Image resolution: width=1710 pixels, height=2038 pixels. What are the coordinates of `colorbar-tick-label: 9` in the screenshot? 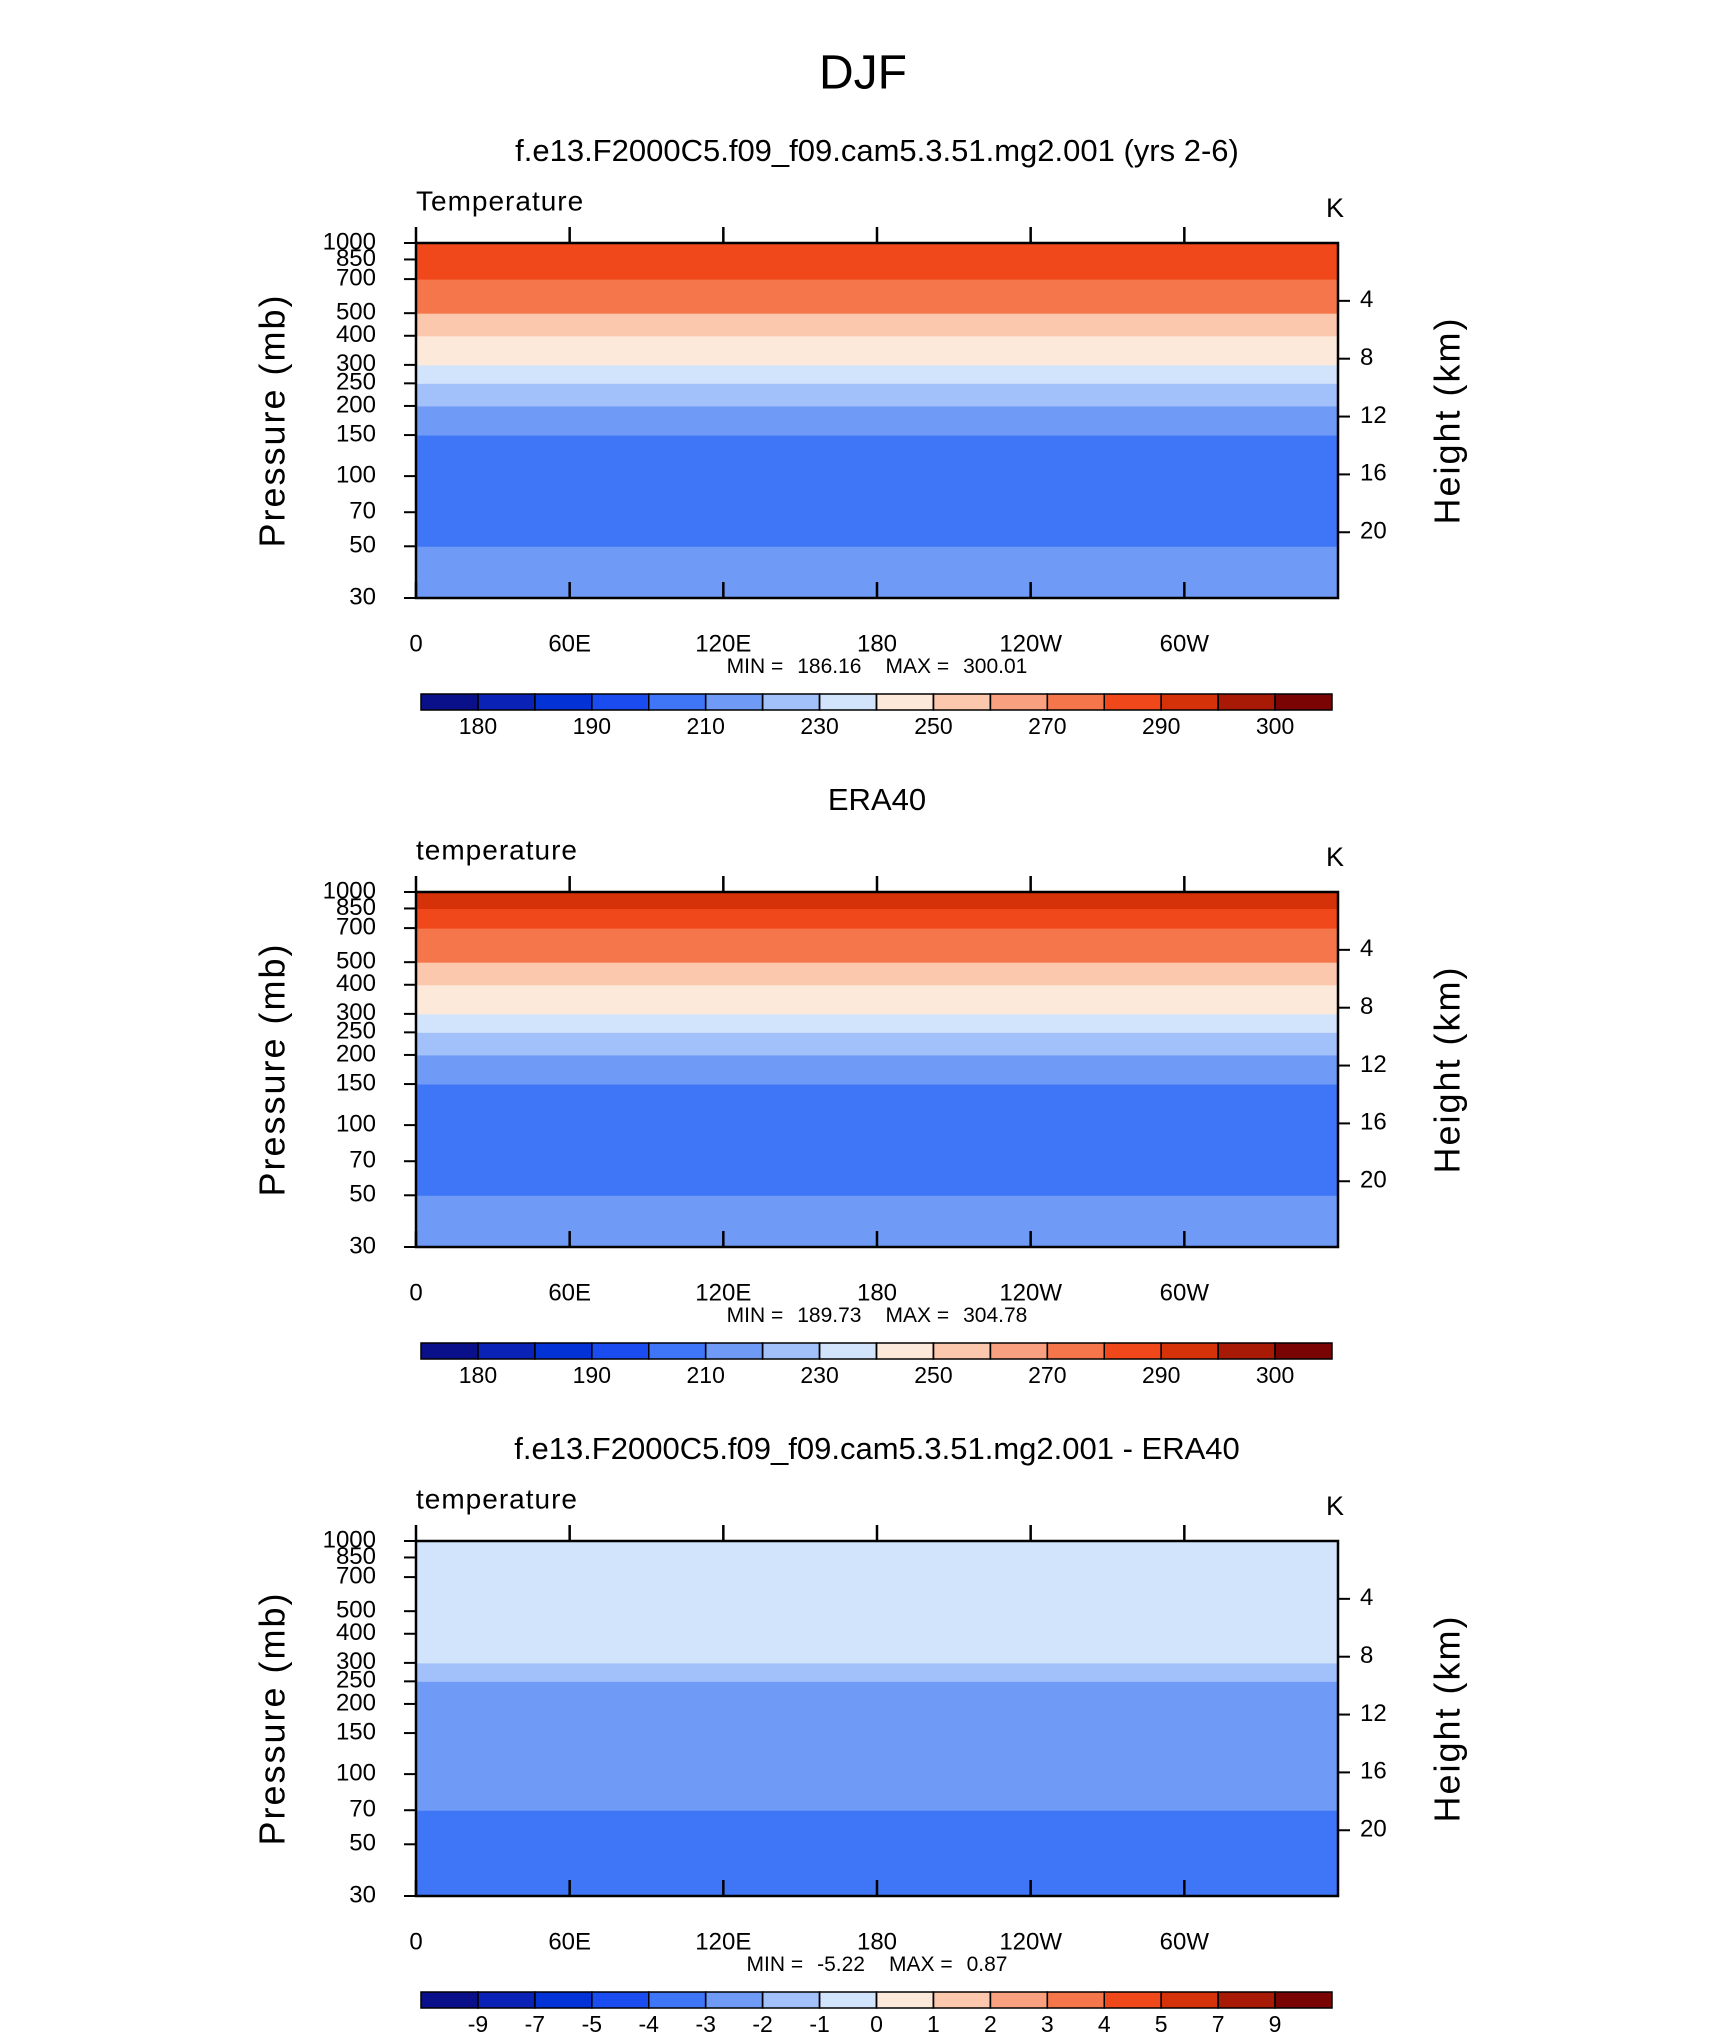 It's located at (1275, 2024).